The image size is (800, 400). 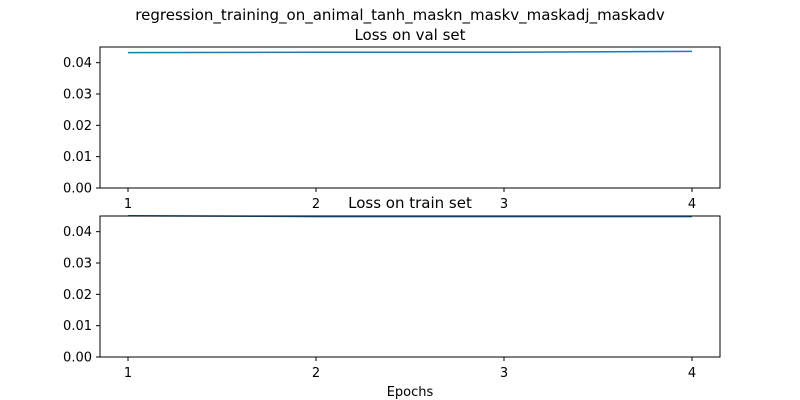 I want to click on subplot-title: Loss on val set, so click(x=409, y=35).